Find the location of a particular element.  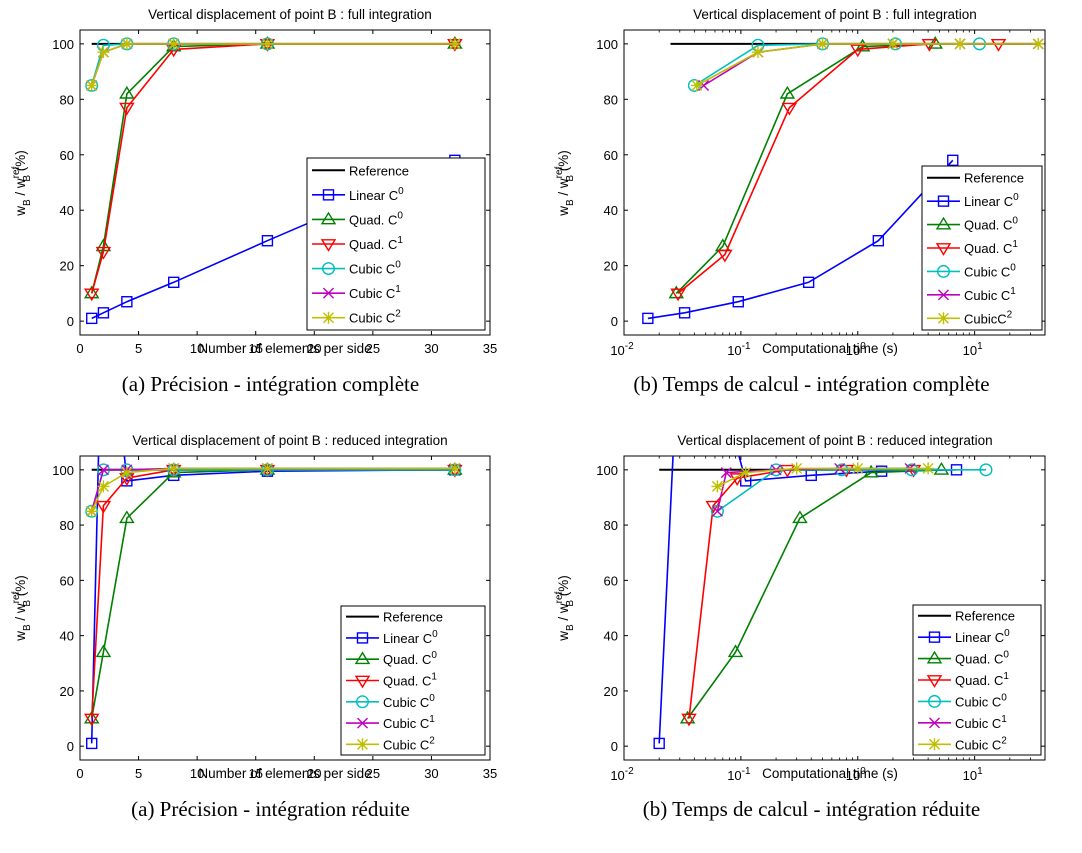

legend-label: Quad. C0 is located at coordinates (410, 658).